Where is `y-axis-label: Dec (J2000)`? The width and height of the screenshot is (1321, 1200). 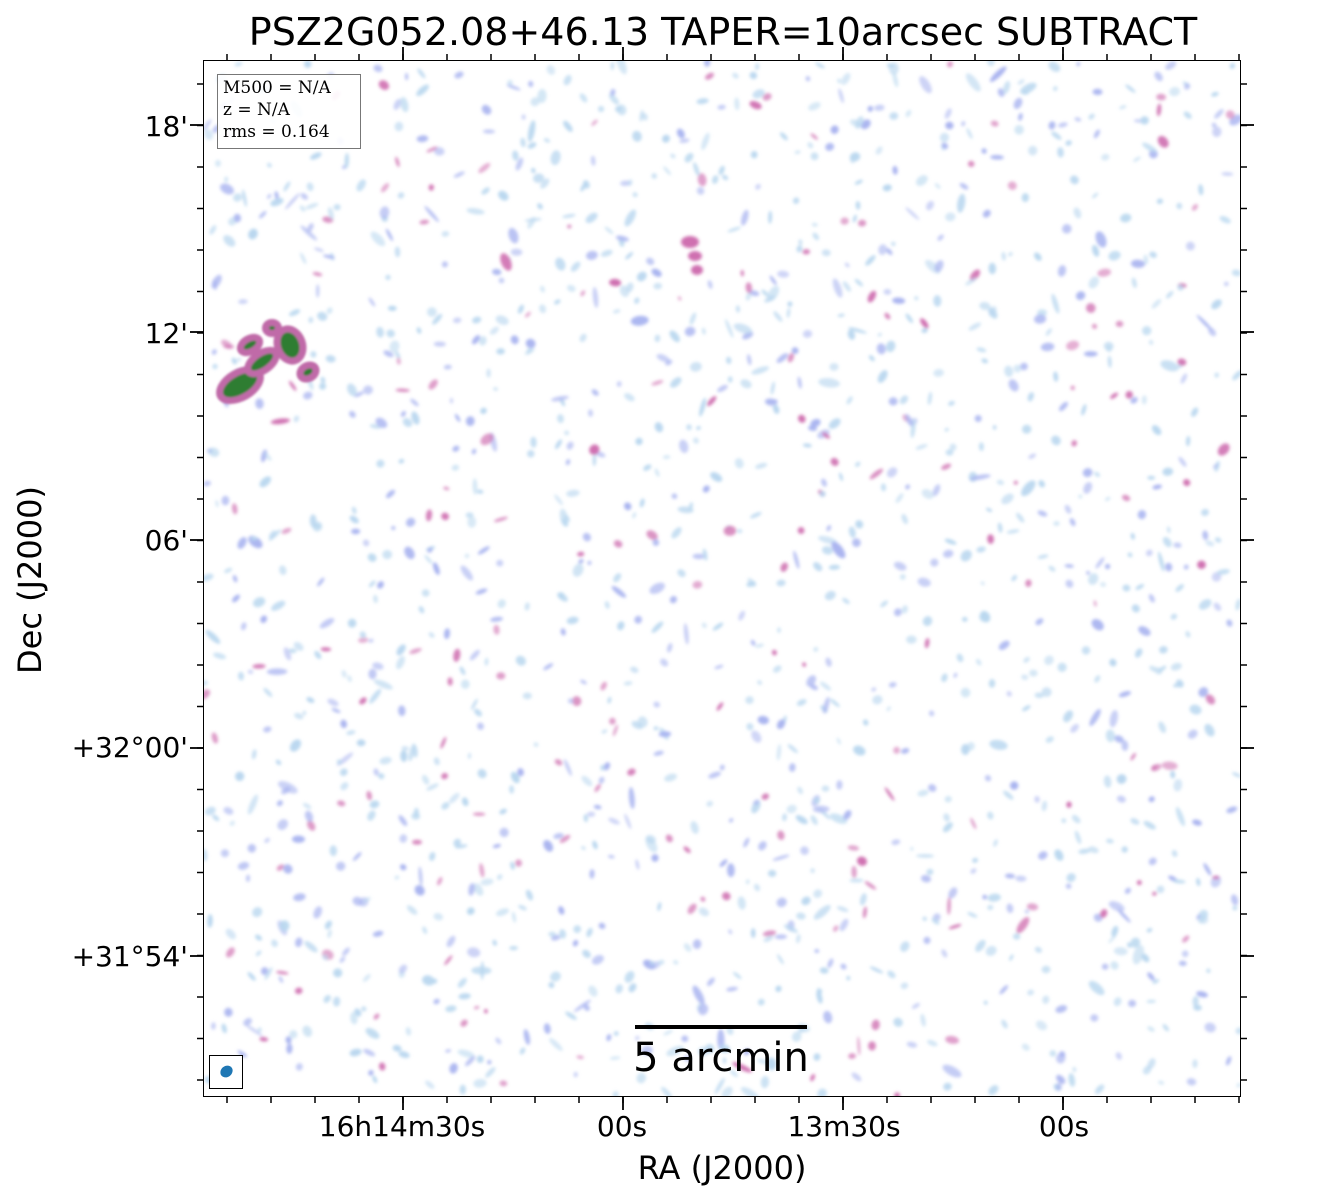 y-axis-label: Dec (J2000) is located at coordinates (30, 580).